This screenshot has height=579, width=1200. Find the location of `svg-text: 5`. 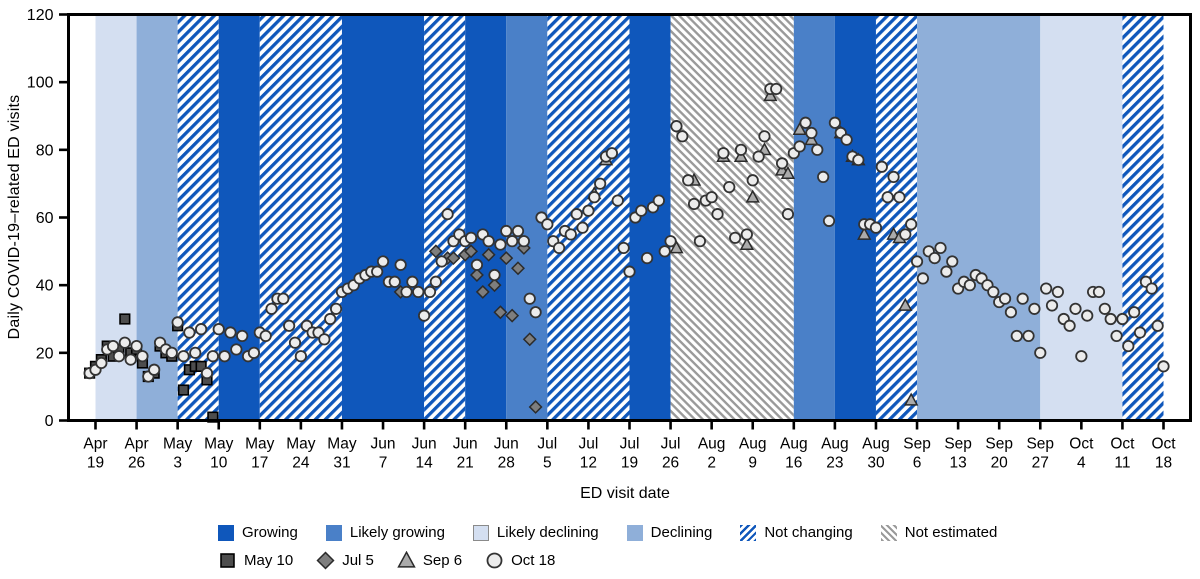

svg-text: 5 is located at coordinates (547, 463).